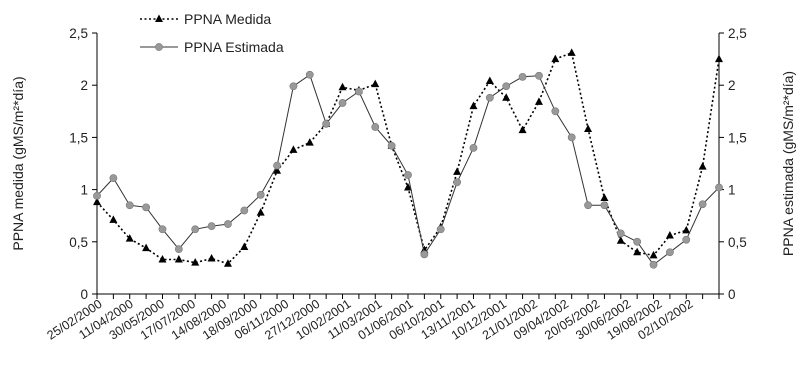 This screenshot has width=800, height=377. Describe the element at coordinates (737, 242) in the screenshot. I see `y-tick-label-right: 0,5` at that location.